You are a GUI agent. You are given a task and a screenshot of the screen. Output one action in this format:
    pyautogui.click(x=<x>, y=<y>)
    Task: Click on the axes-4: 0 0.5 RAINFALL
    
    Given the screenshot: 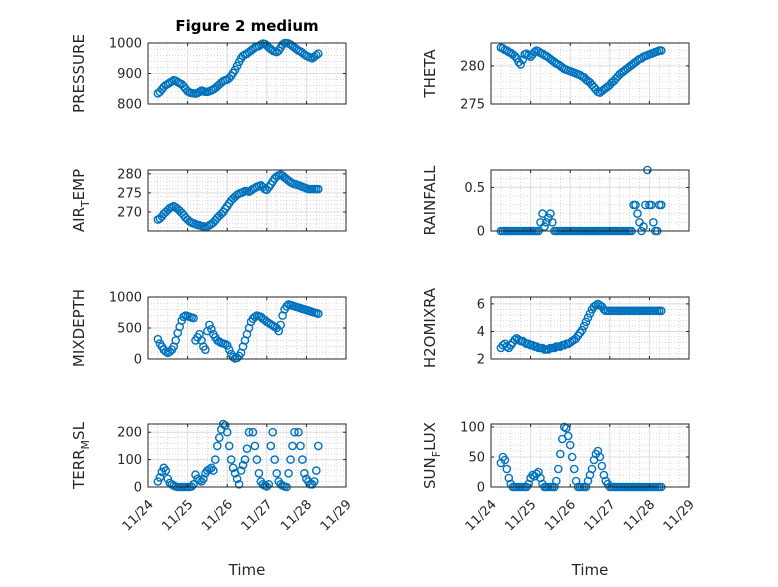 What is the action you would take?
    pyautogui.click(x=555, y=202)
    